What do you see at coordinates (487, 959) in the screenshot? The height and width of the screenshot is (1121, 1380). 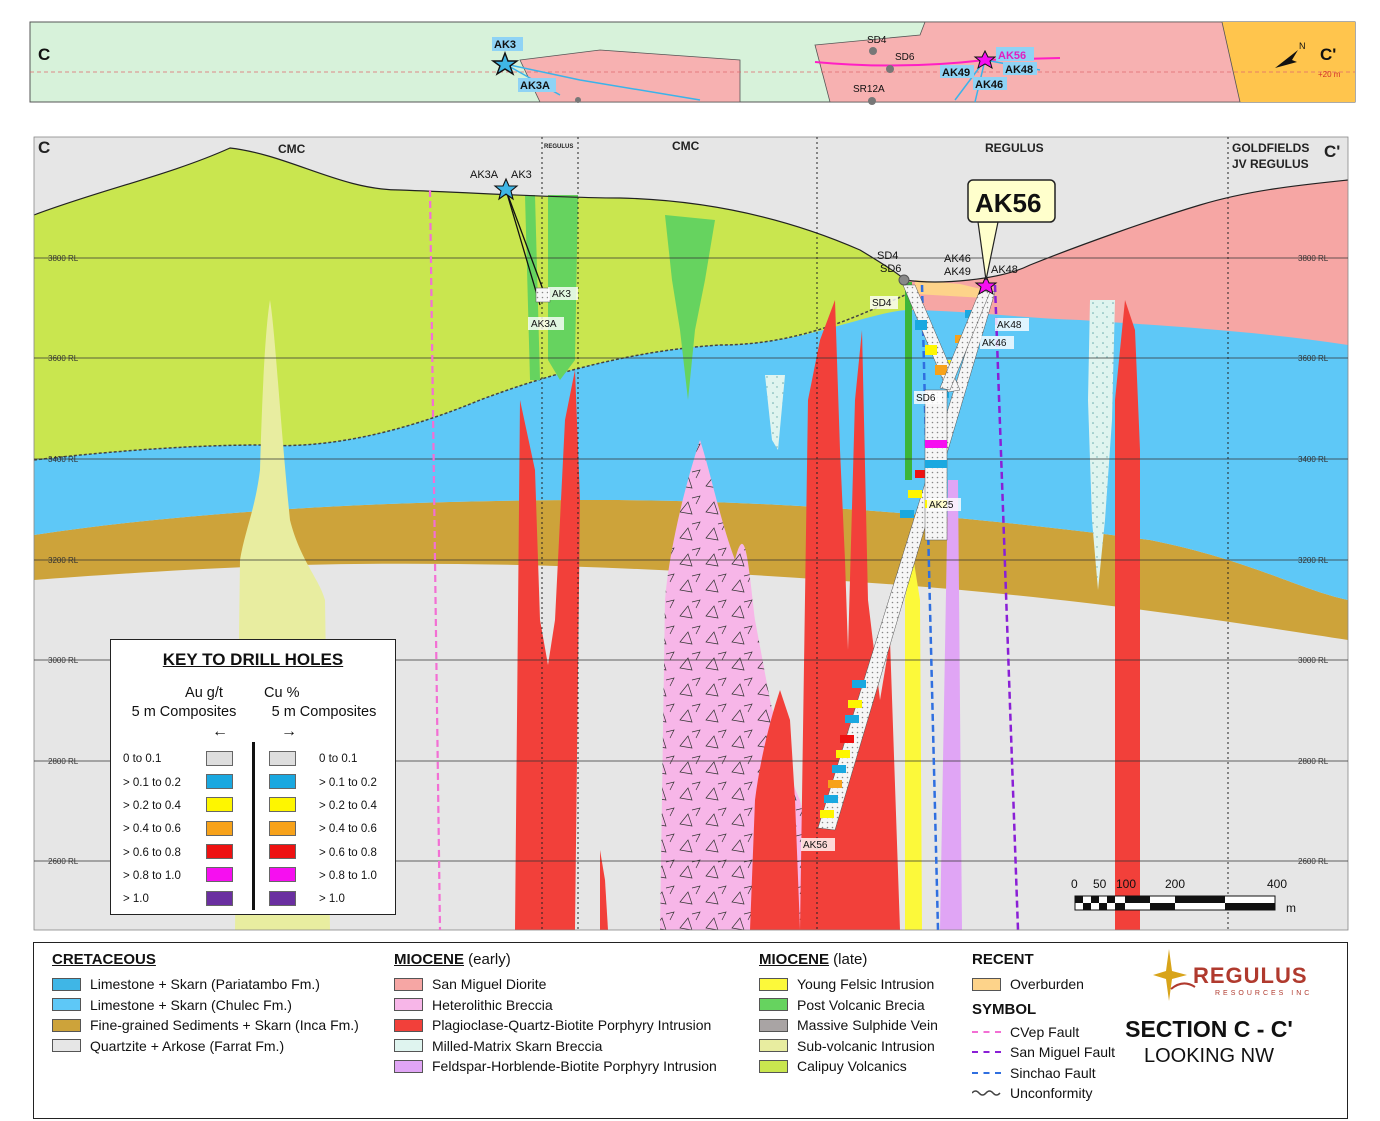 I see `legend-heading-miocene-early-sub: (early)` at bounding box center [487, 959].